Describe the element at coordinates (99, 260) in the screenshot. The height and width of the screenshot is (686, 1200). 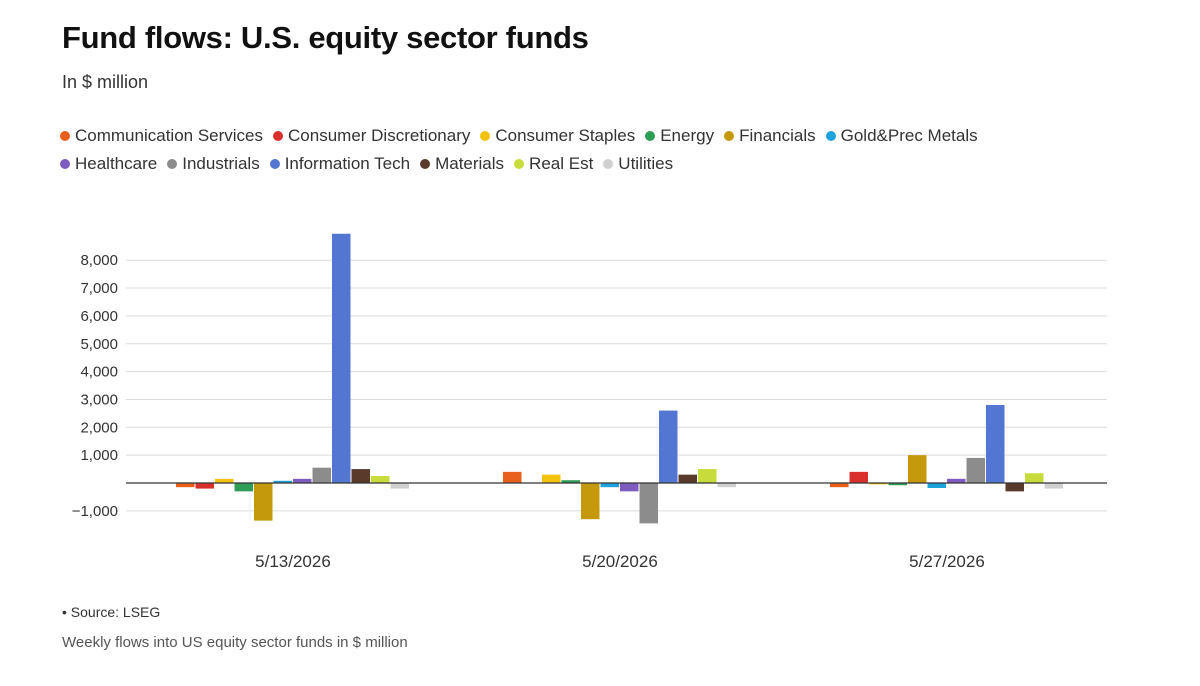
I see `y-tick-label: 8,000` at that location.